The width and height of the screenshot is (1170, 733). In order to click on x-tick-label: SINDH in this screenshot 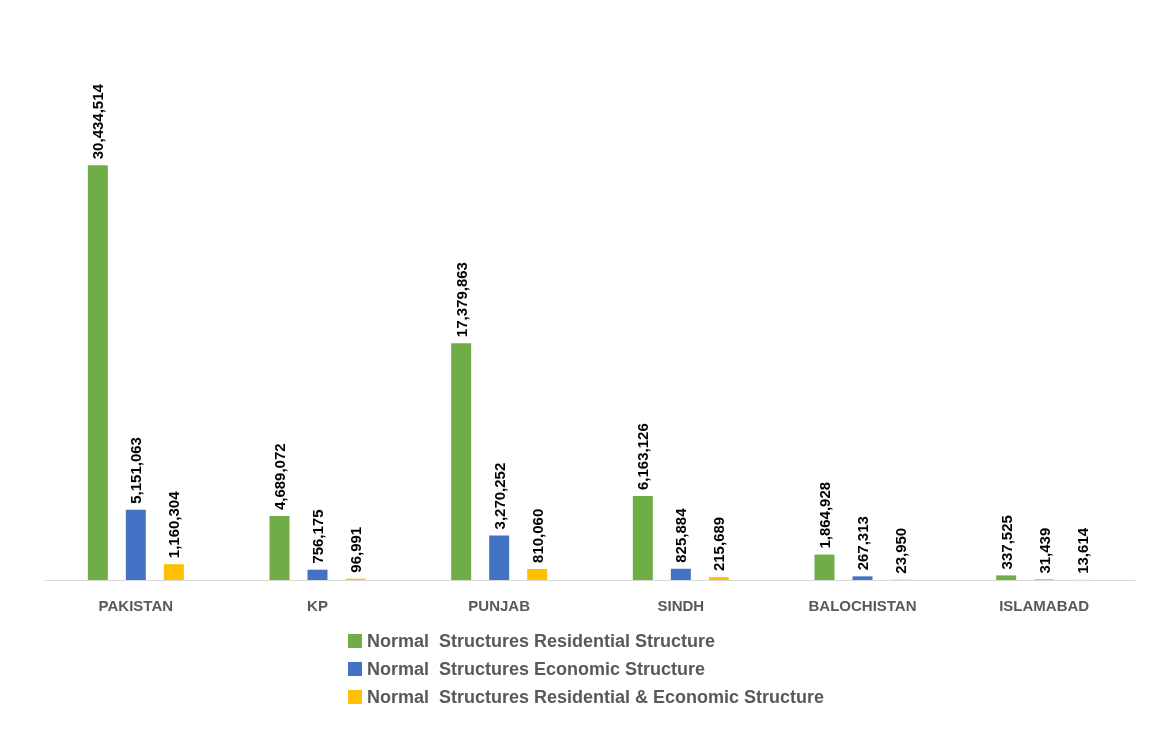, I will do `click(681, 605)`.